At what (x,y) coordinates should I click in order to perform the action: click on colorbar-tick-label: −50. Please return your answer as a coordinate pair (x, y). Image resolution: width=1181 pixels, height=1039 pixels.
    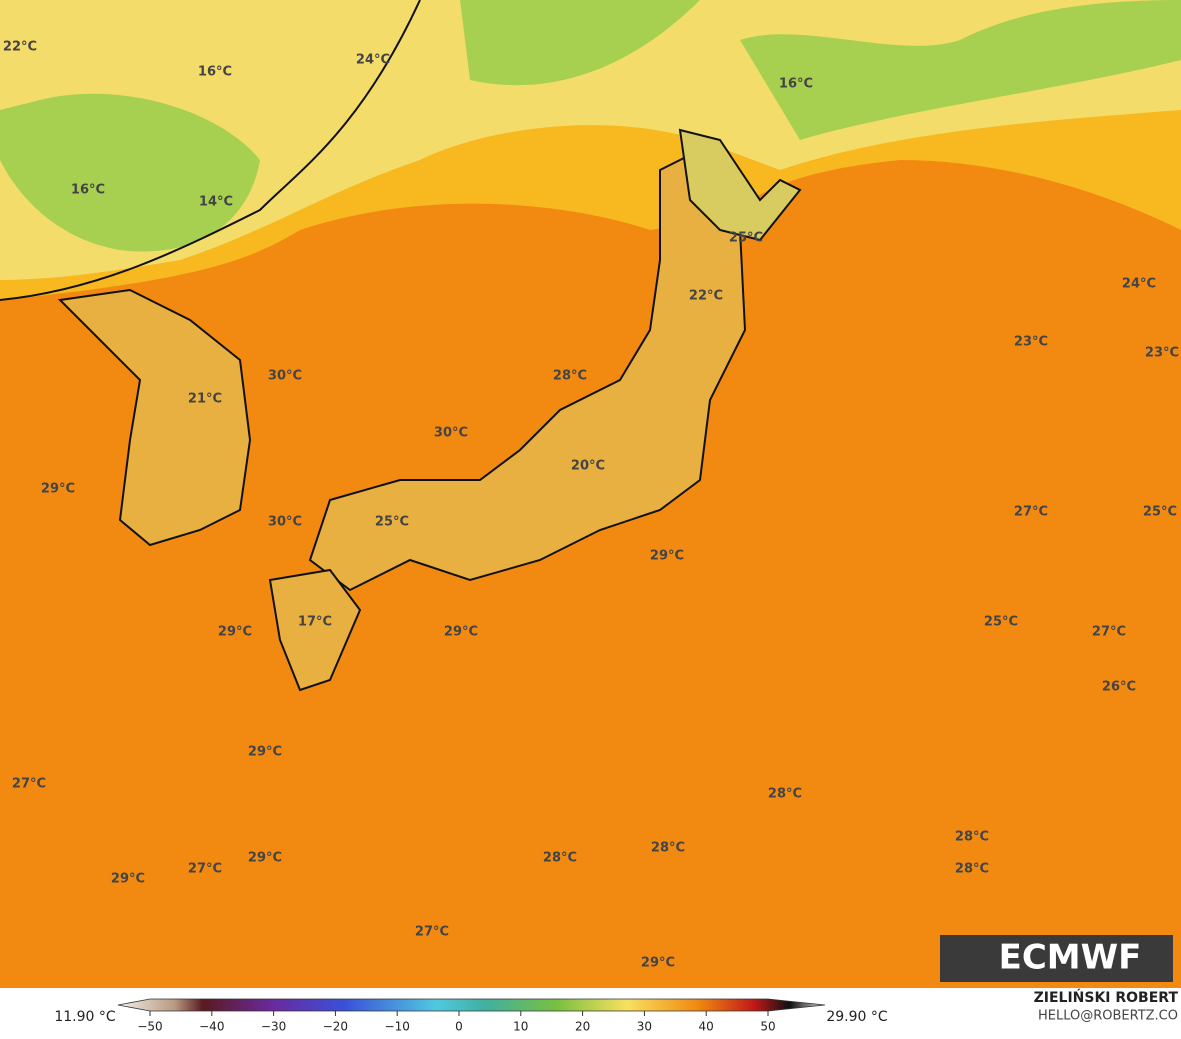
    Looking at the image, I should click on (149, 1027).